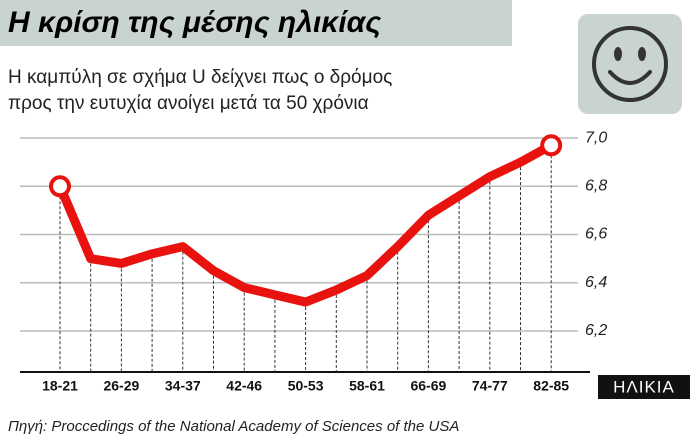 Image resolution: width=694 pixels, height=439 pixels. What do you see at coordinates (121, 386) in the screenshot?
I see `x-tick-label: 26-29` at bounding box center [121, 386].